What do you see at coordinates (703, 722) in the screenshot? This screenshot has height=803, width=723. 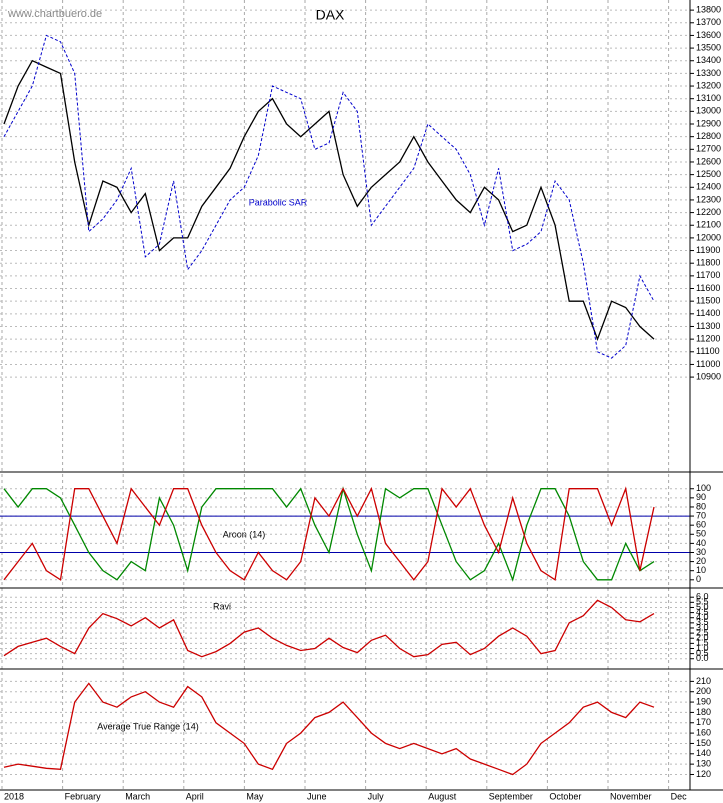 I see `y-tick-label: 170` at bounding box center [703, 722].